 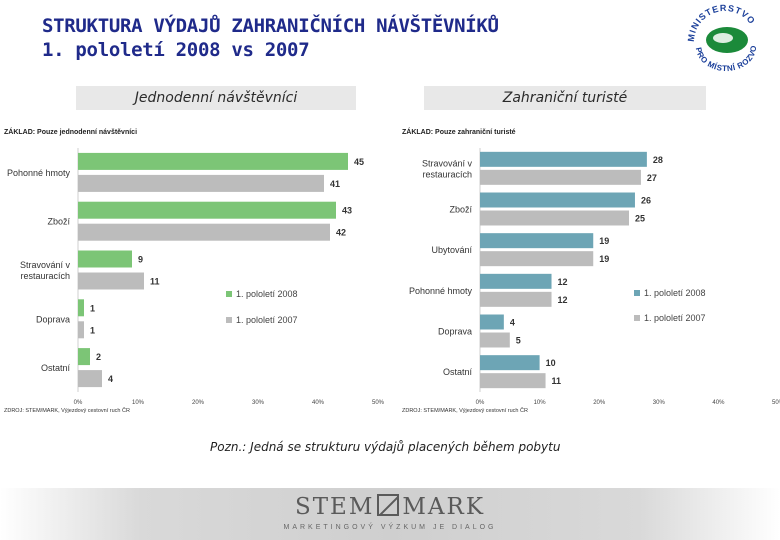 I want to click on bar-value-label: 5, so click(x=518, y=341).